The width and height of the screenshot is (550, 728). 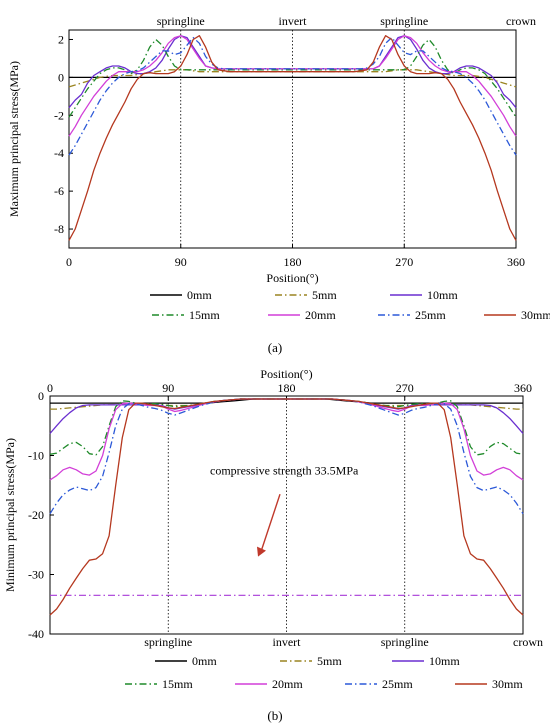 I want to click on chart-a-ytick-label: -4, so click(x=59, y=153).